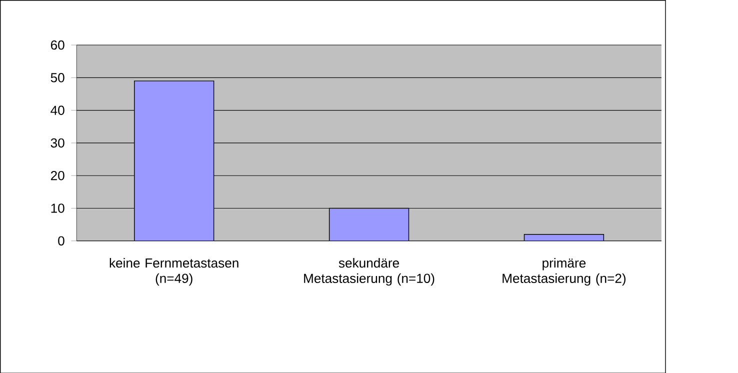 The height and width of the screenshot is (373, 738). Describe the element at coordinates (57, 175) in the screenshot. I see `y-tick-label: 20` at that location.